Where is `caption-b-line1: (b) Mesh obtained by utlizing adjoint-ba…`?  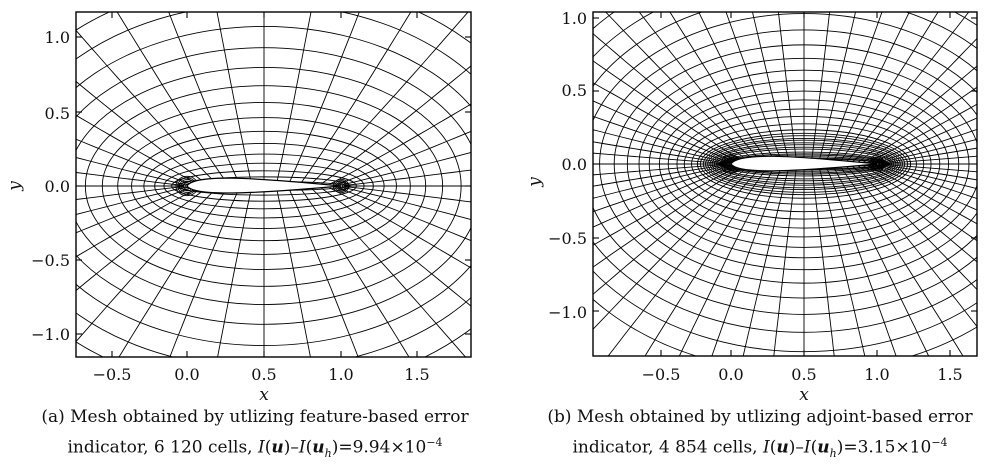
caption-b-line1: (b) Mesh obtained by utlizing adjoint-ba… is located at coordinates (760, 417).